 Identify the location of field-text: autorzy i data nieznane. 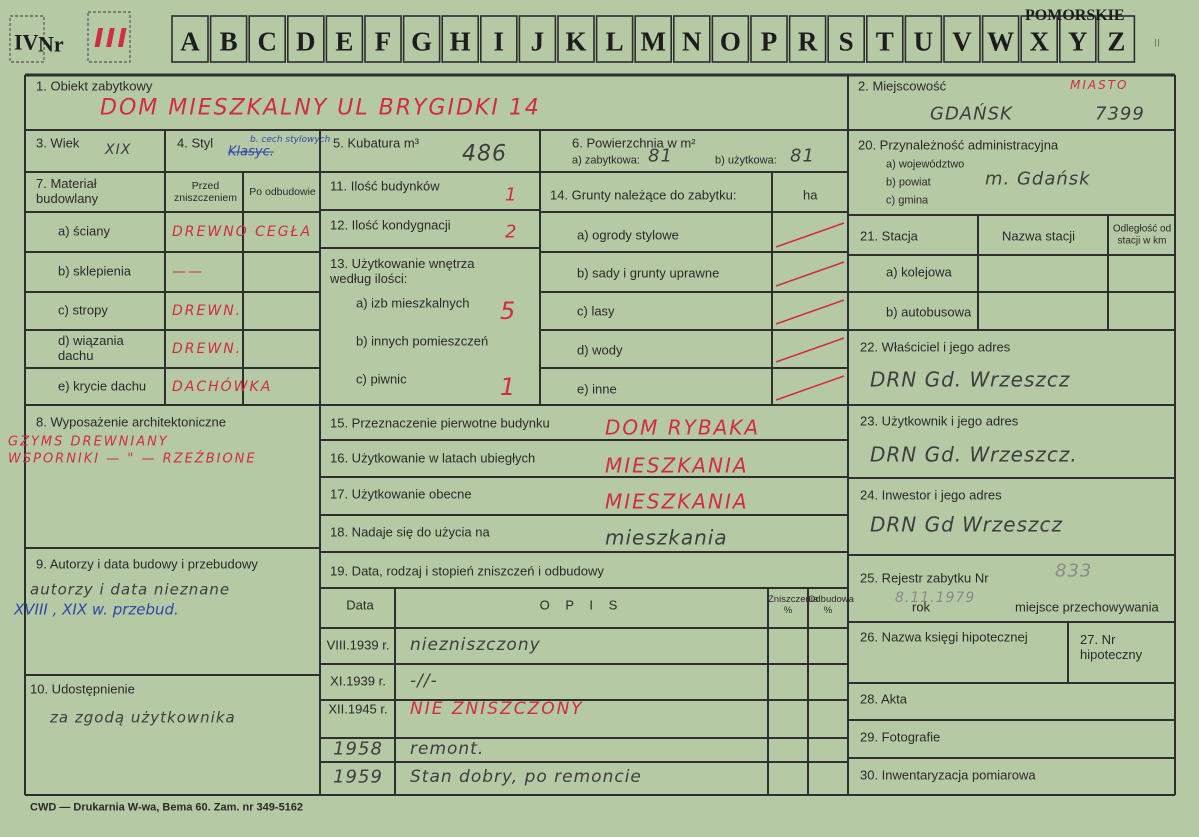
(130, 589).